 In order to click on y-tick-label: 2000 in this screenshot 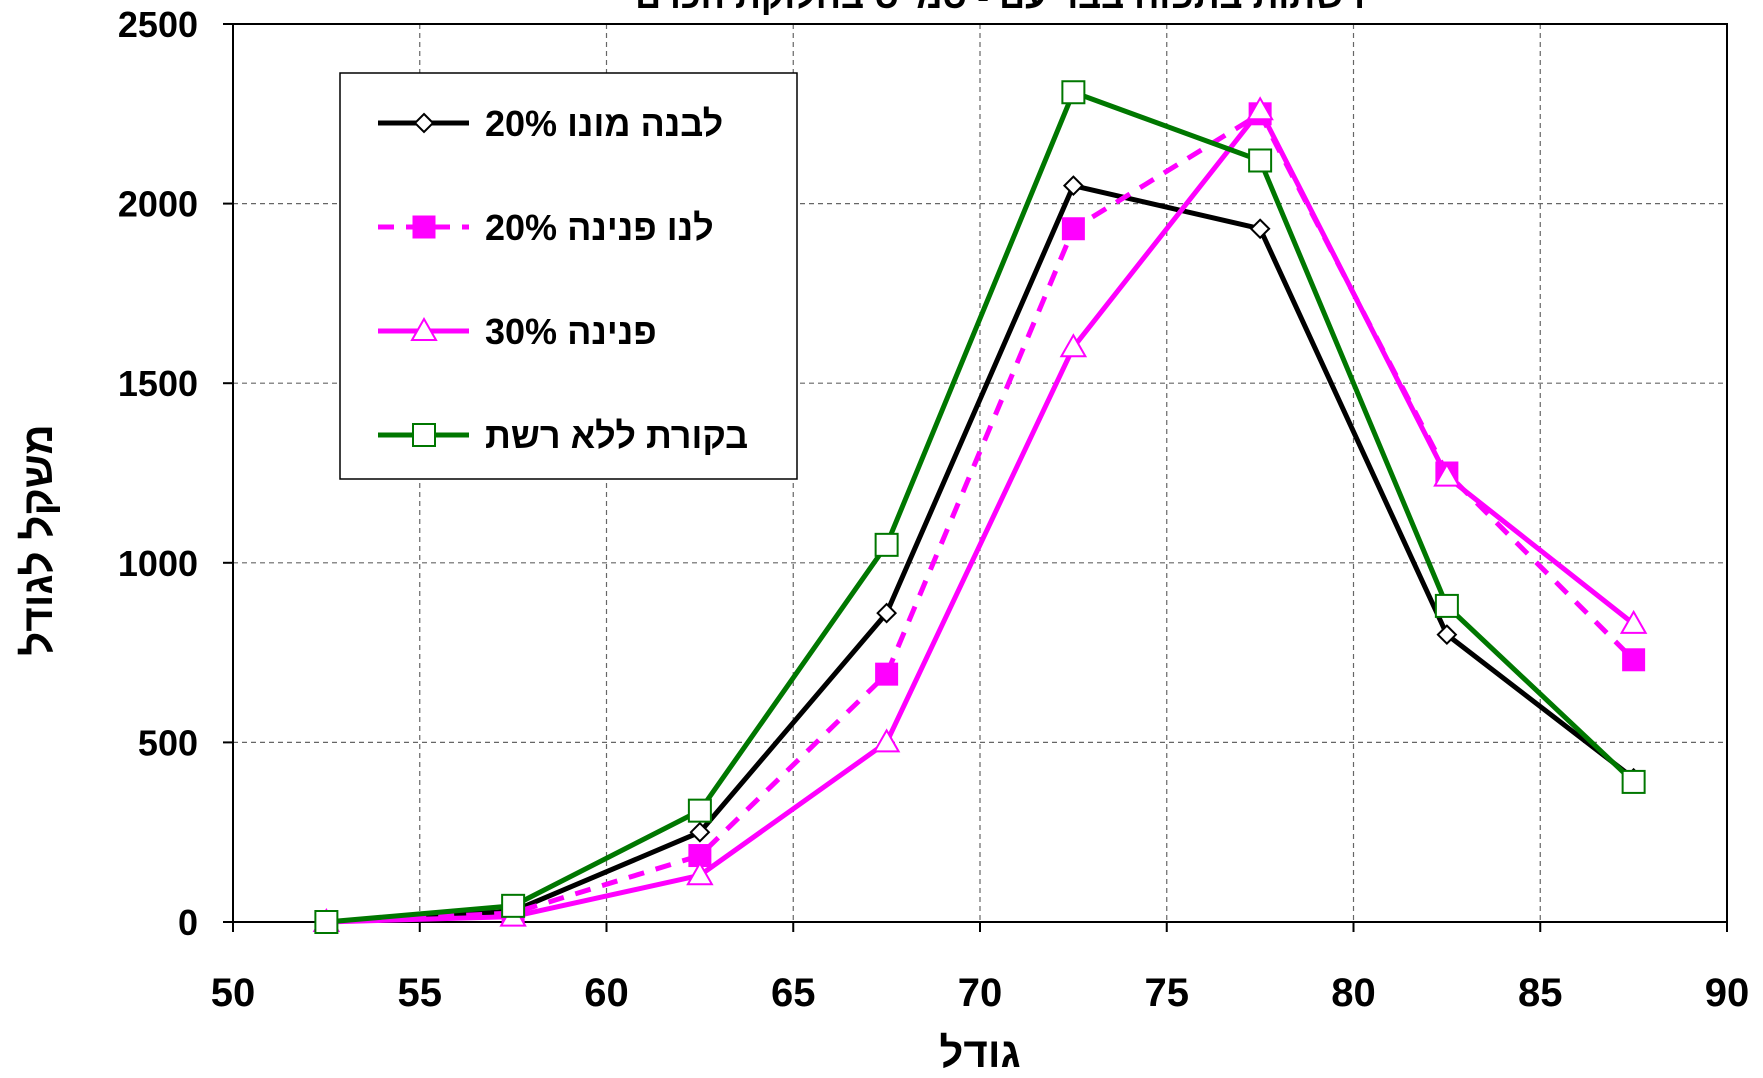, I will do `click(158, 204)`.